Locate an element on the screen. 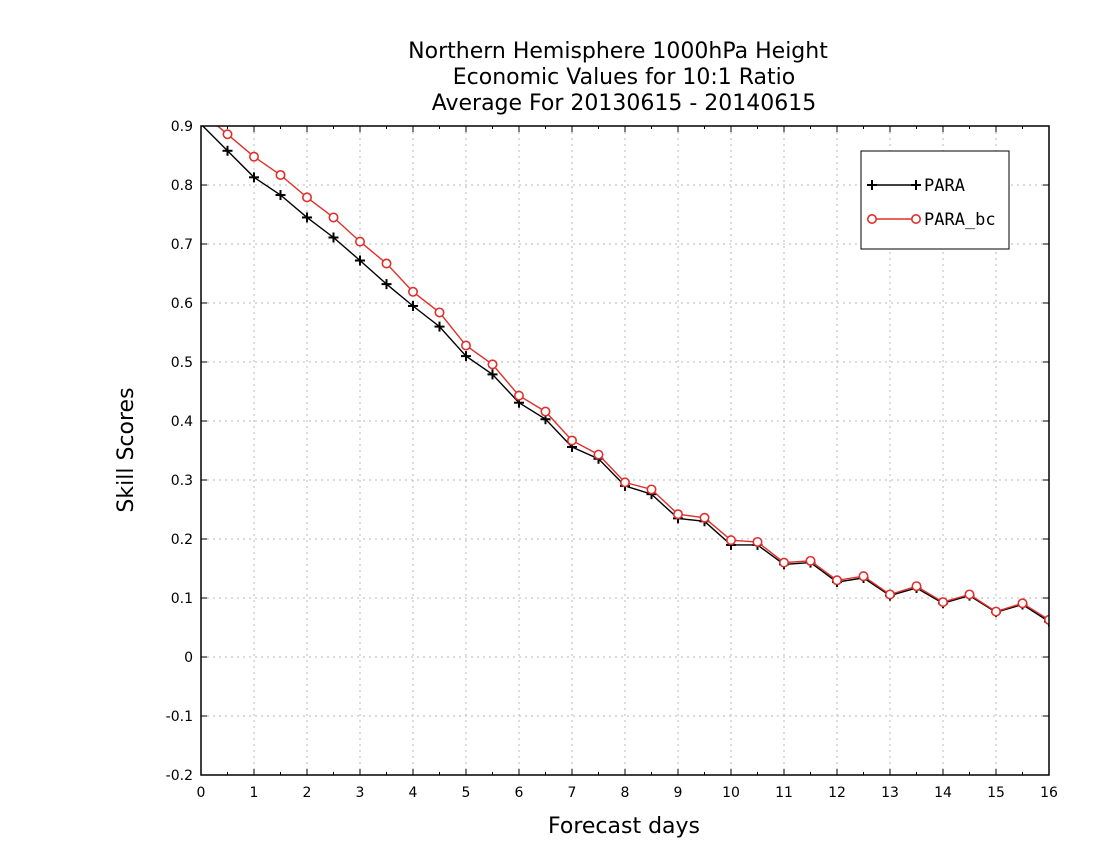  legend-label: PARA_bc is located at coordinates (960, 220).